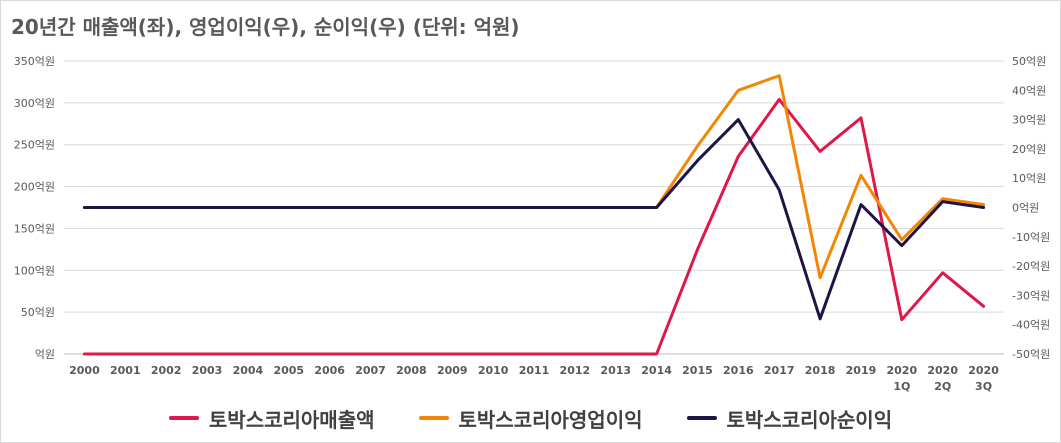  I want to click on x-tick-label: 2020 2Q, so click(942, 378).